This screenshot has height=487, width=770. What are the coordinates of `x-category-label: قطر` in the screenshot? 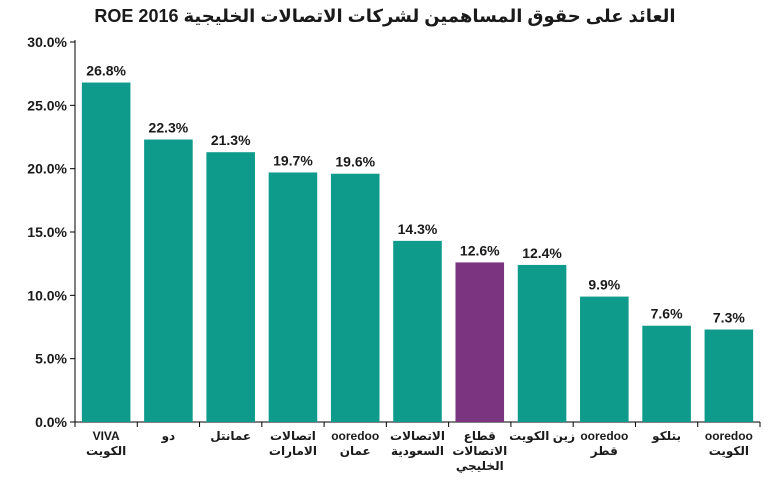 It's located at (604, 451).